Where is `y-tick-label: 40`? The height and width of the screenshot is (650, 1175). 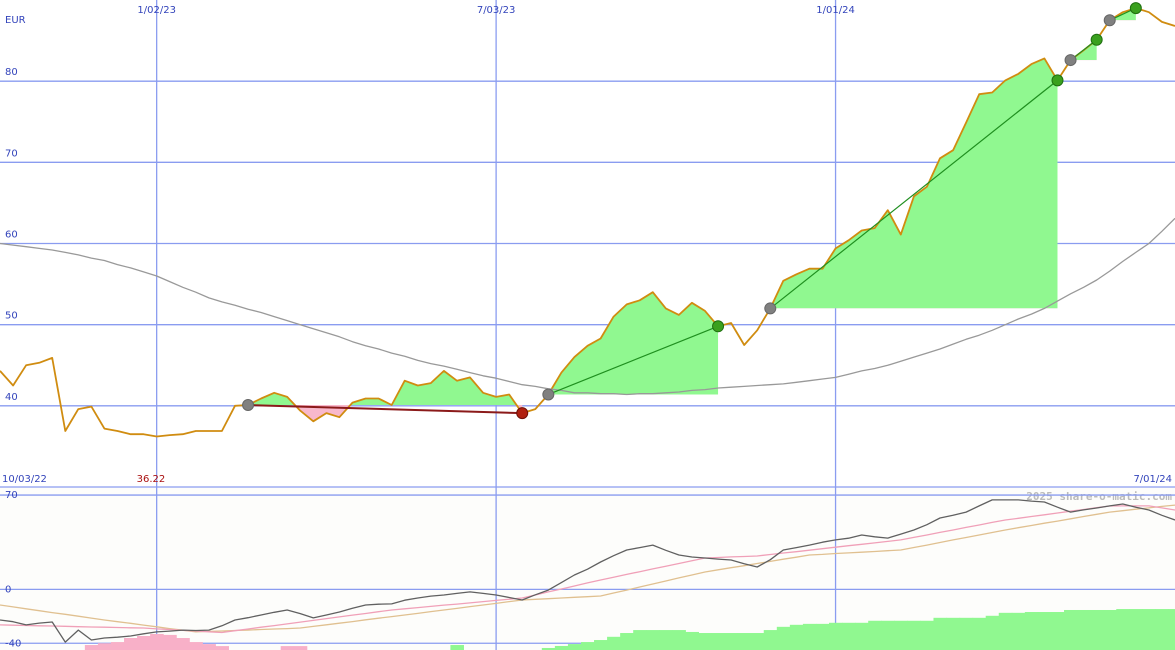 y-tick-label: 40 is located at coordinates (11, 397).